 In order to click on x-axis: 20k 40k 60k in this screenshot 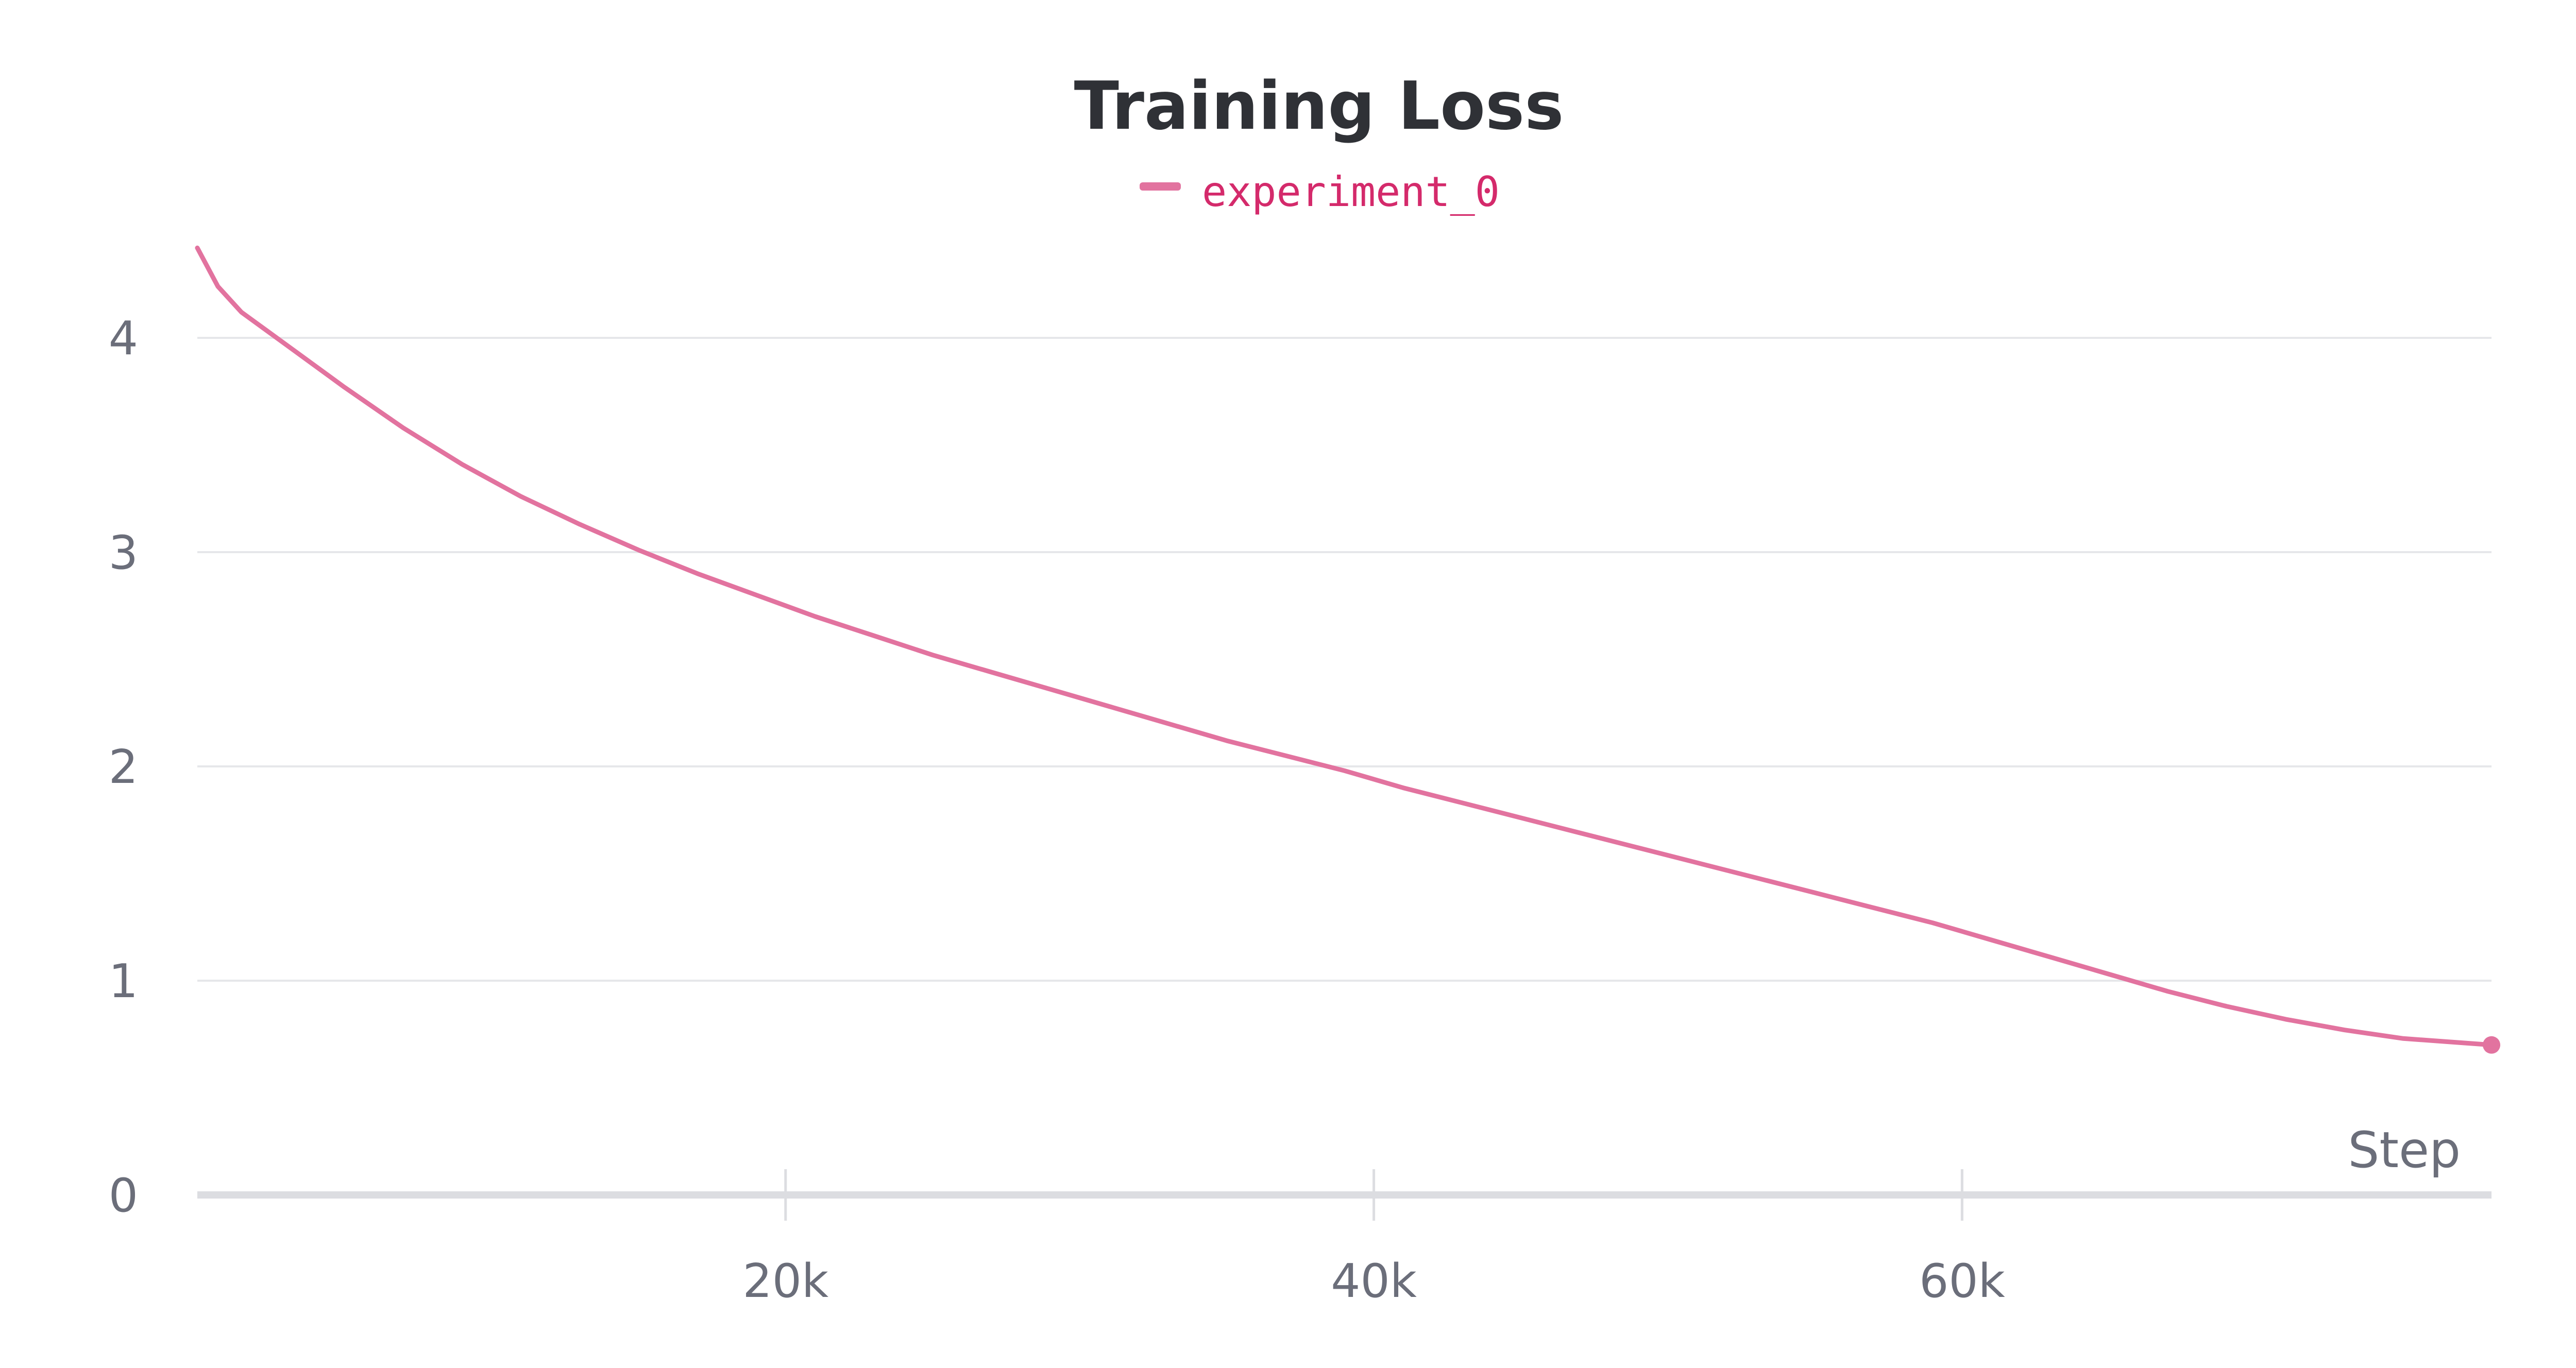, I will do `click(1344, 1238)`.